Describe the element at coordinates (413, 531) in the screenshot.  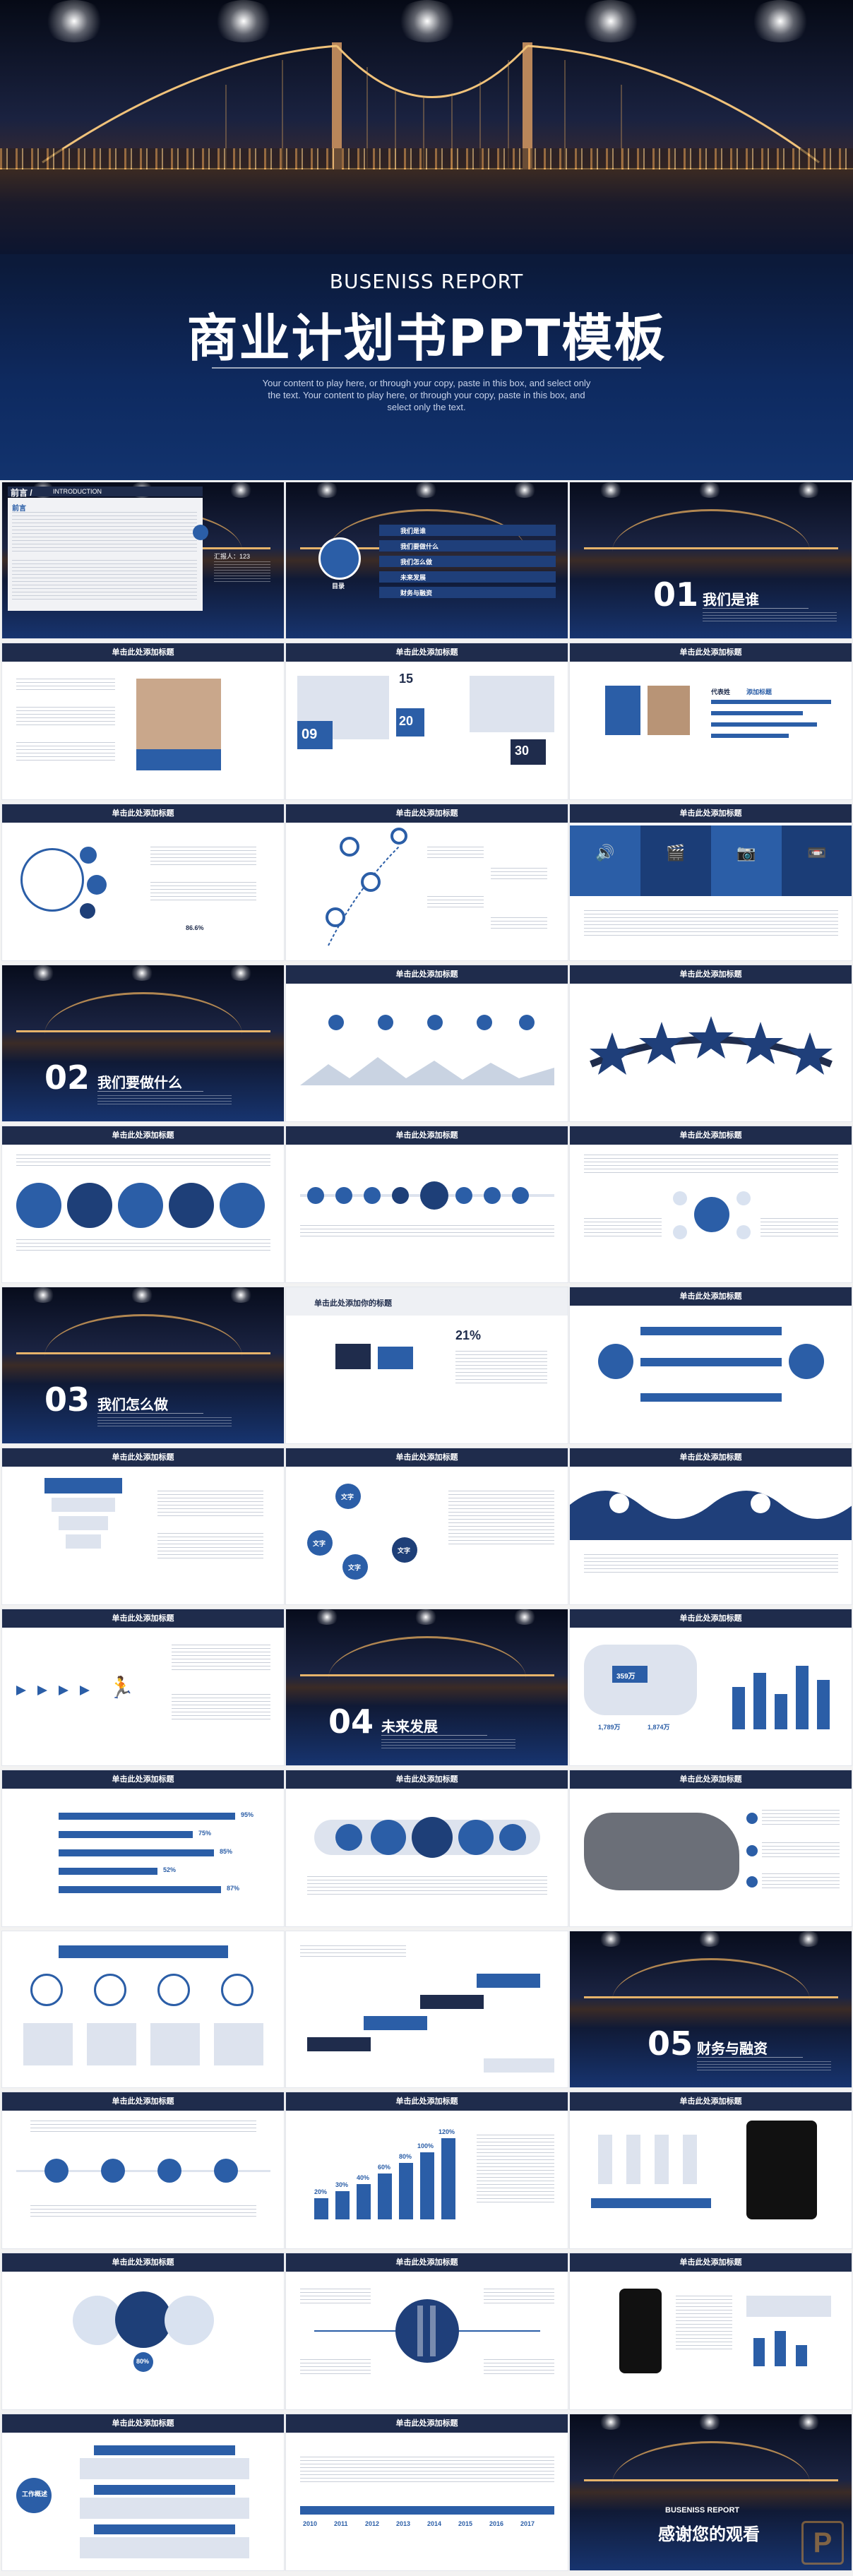
I see `toc-item: 我们是谁` at that location.